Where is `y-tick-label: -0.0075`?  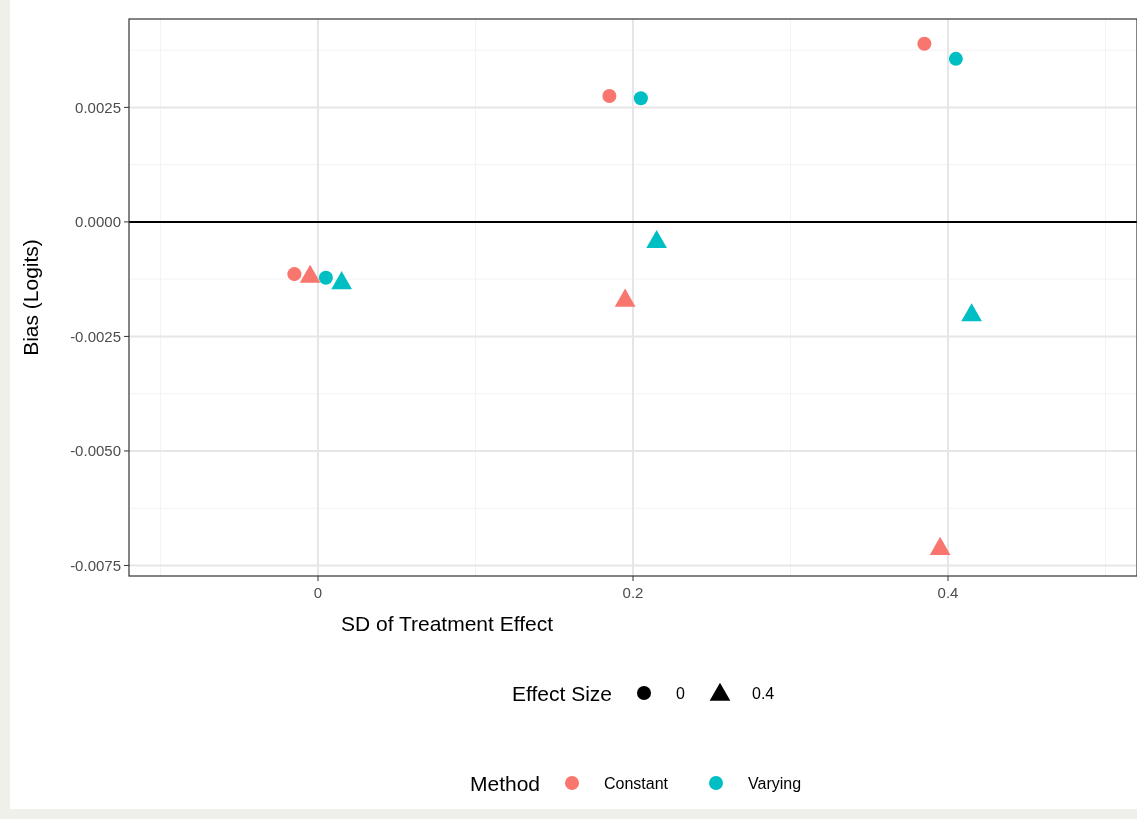 y-tick-label: -0.0075 is located at coordinates (95, 565).